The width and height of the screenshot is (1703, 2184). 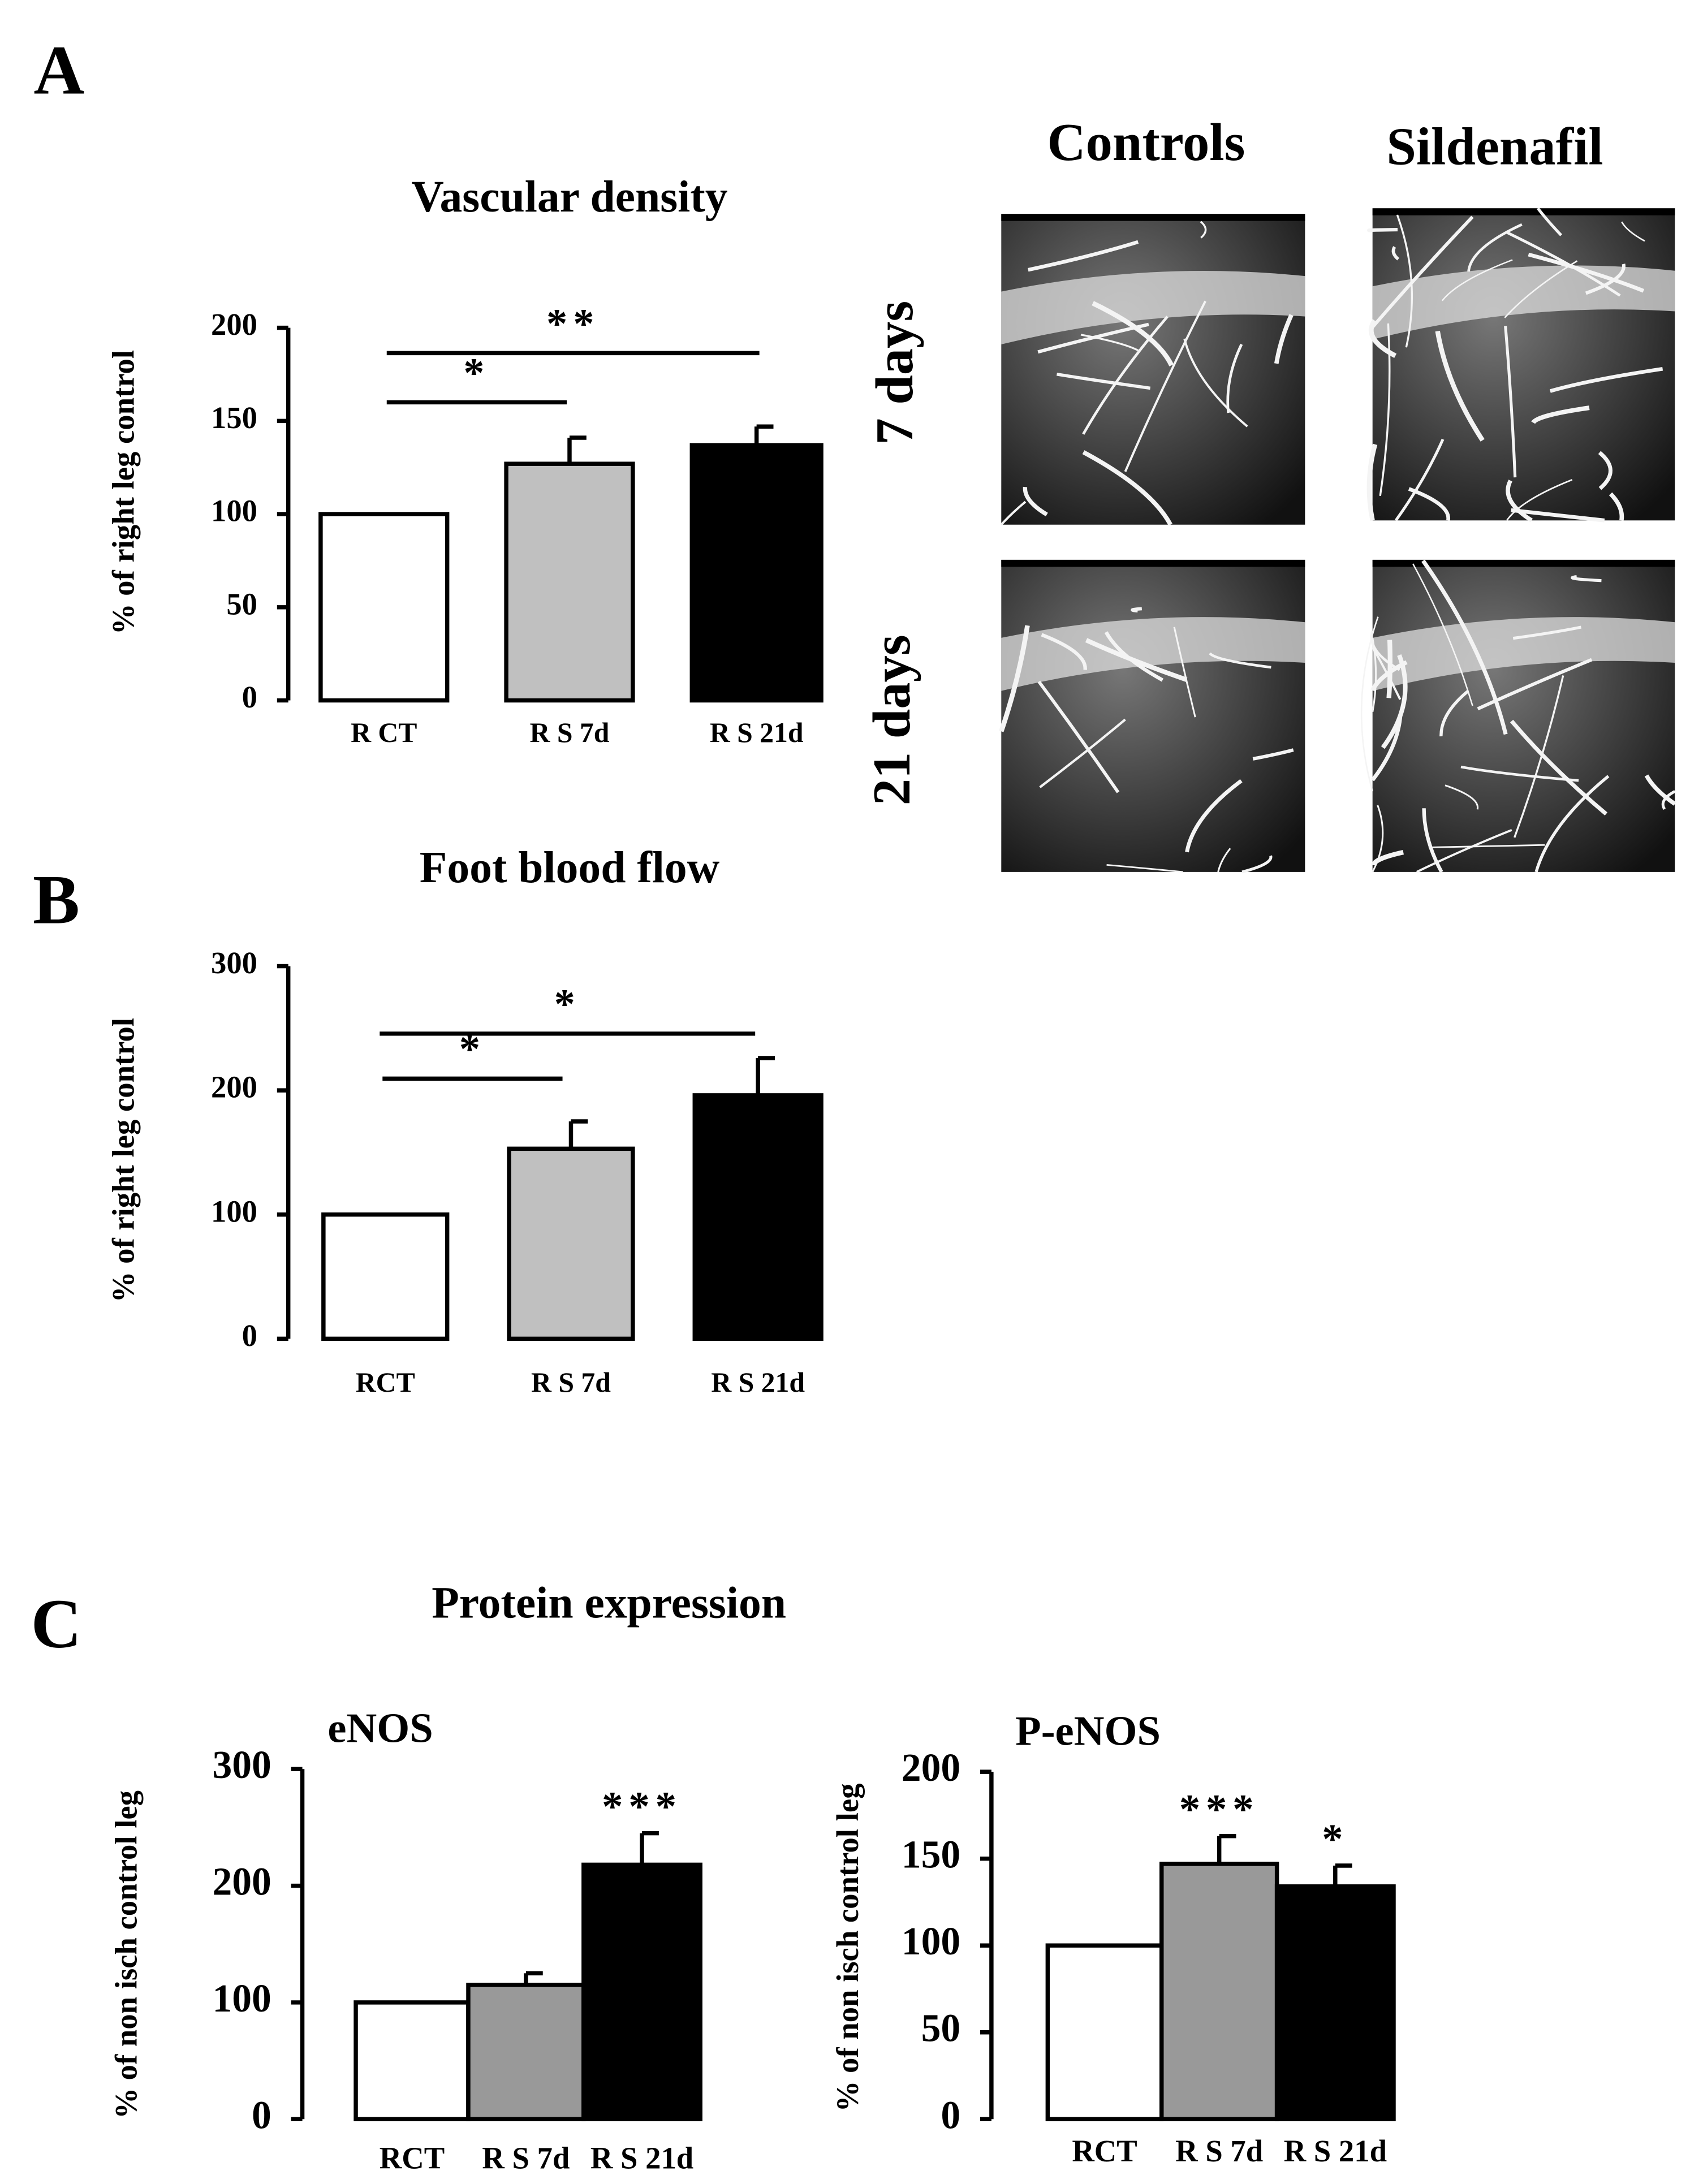 I want to click on row-label: 21 days, so click(x=892, y=720).